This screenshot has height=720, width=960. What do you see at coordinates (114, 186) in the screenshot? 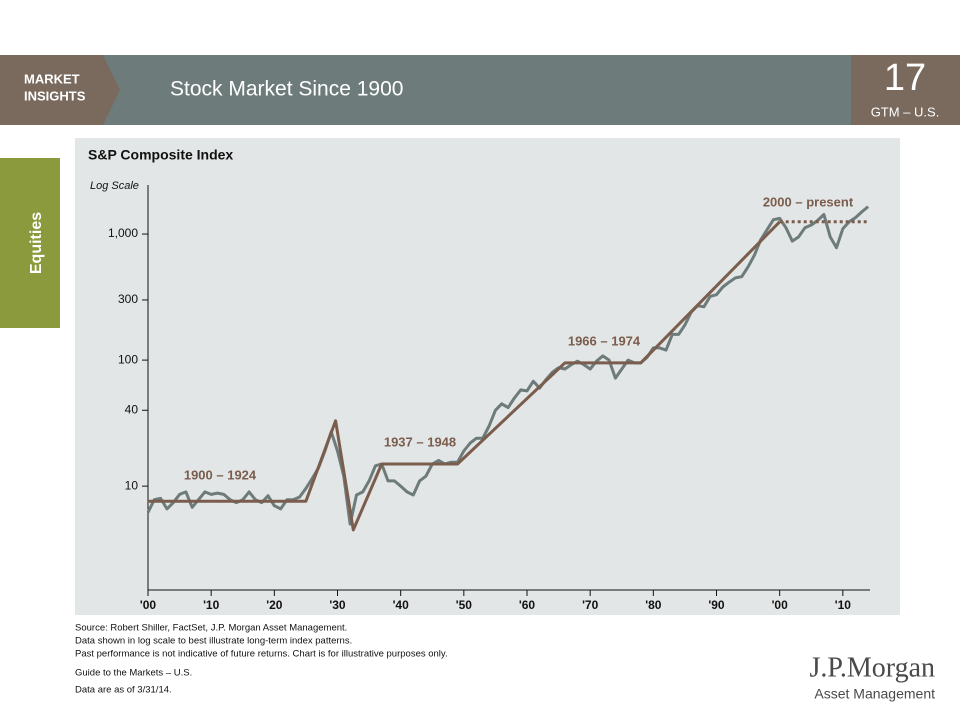
I see `y-axis-label: Log Scale` at bounding box center [114, 186].